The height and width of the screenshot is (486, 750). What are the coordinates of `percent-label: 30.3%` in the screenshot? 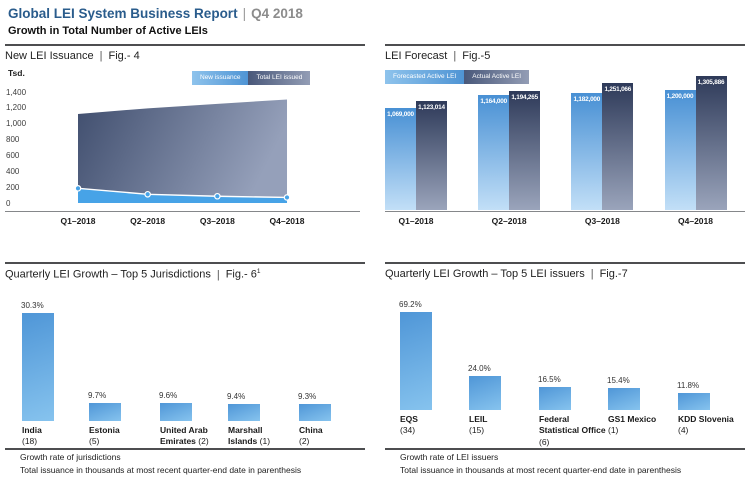 It's located at (32, 305).